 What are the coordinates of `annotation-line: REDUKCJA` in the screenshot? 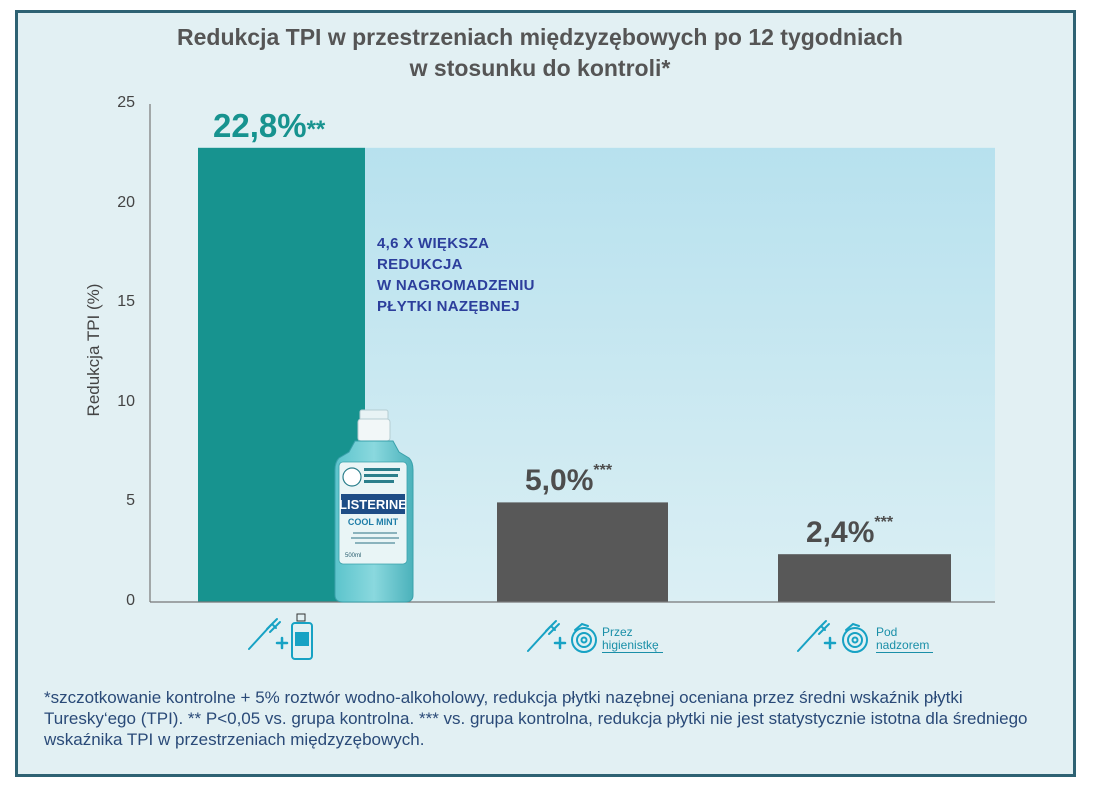 It's located at (420, 264).